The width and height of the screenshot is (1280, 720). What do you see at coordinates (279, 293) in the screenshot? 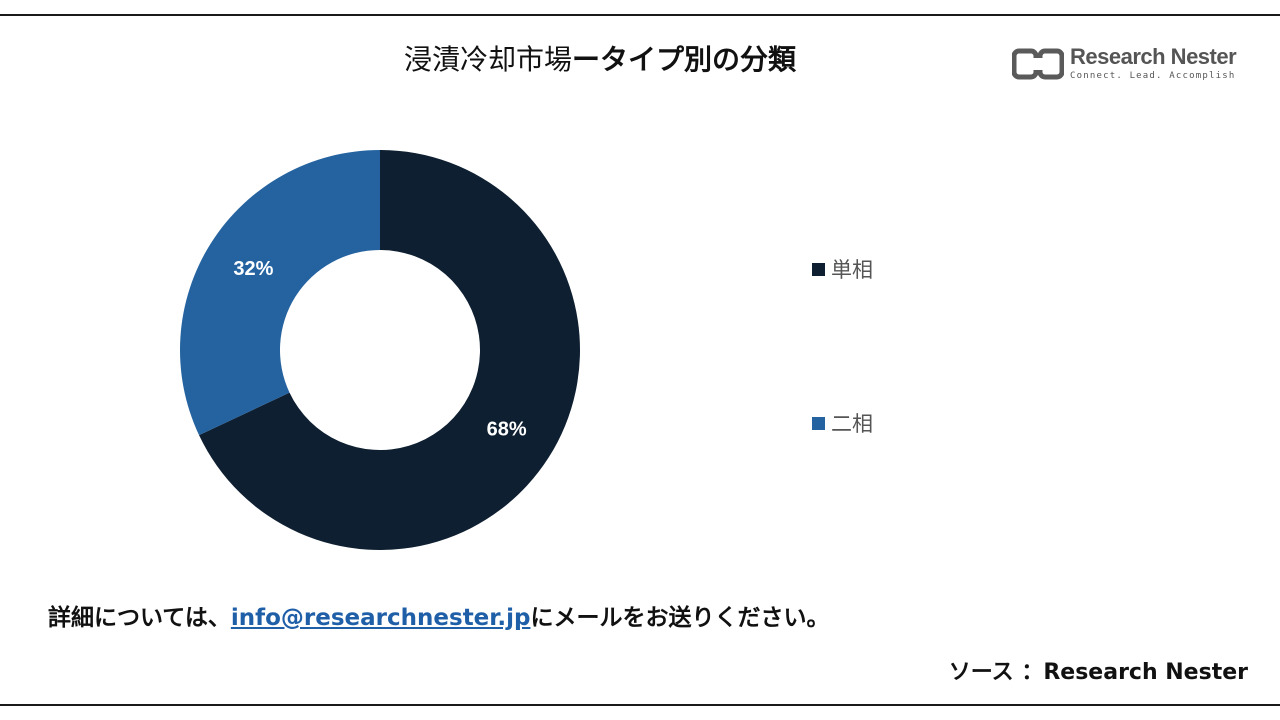
I see `donut-slice-two-phase` at bounding box center [279, 293].